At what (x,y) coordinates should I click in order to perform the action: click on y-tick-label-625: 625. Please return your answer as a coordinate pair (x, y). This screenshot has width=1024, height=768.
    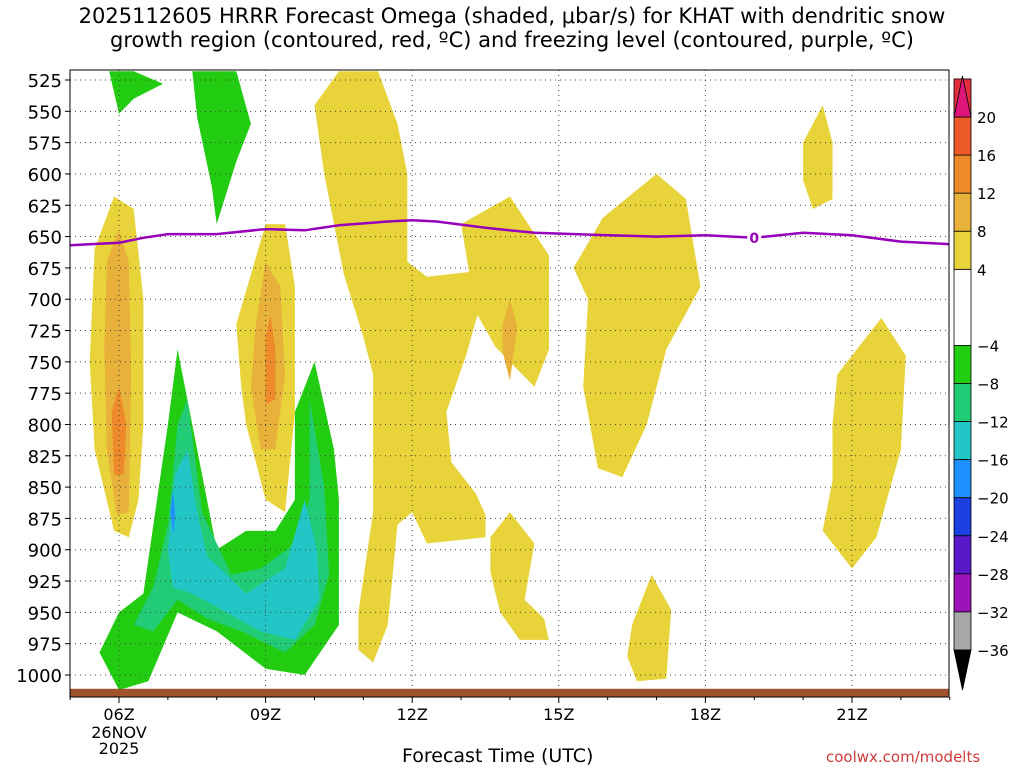
    Looking at the image, I should click on (45, 206).